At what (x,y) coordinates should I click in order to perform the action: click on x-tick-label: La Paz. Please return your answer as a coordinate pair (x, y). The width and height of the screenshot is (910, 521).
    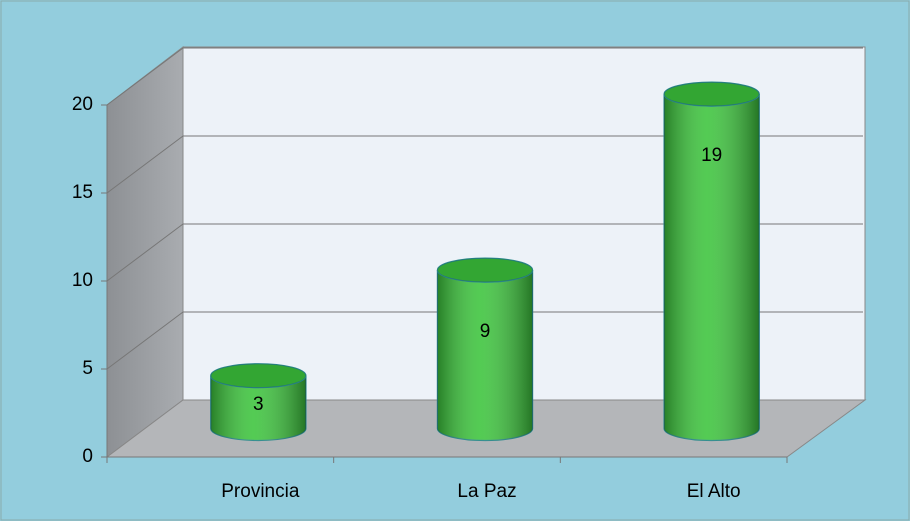
    Looking at the image, I should click on (486, 491).